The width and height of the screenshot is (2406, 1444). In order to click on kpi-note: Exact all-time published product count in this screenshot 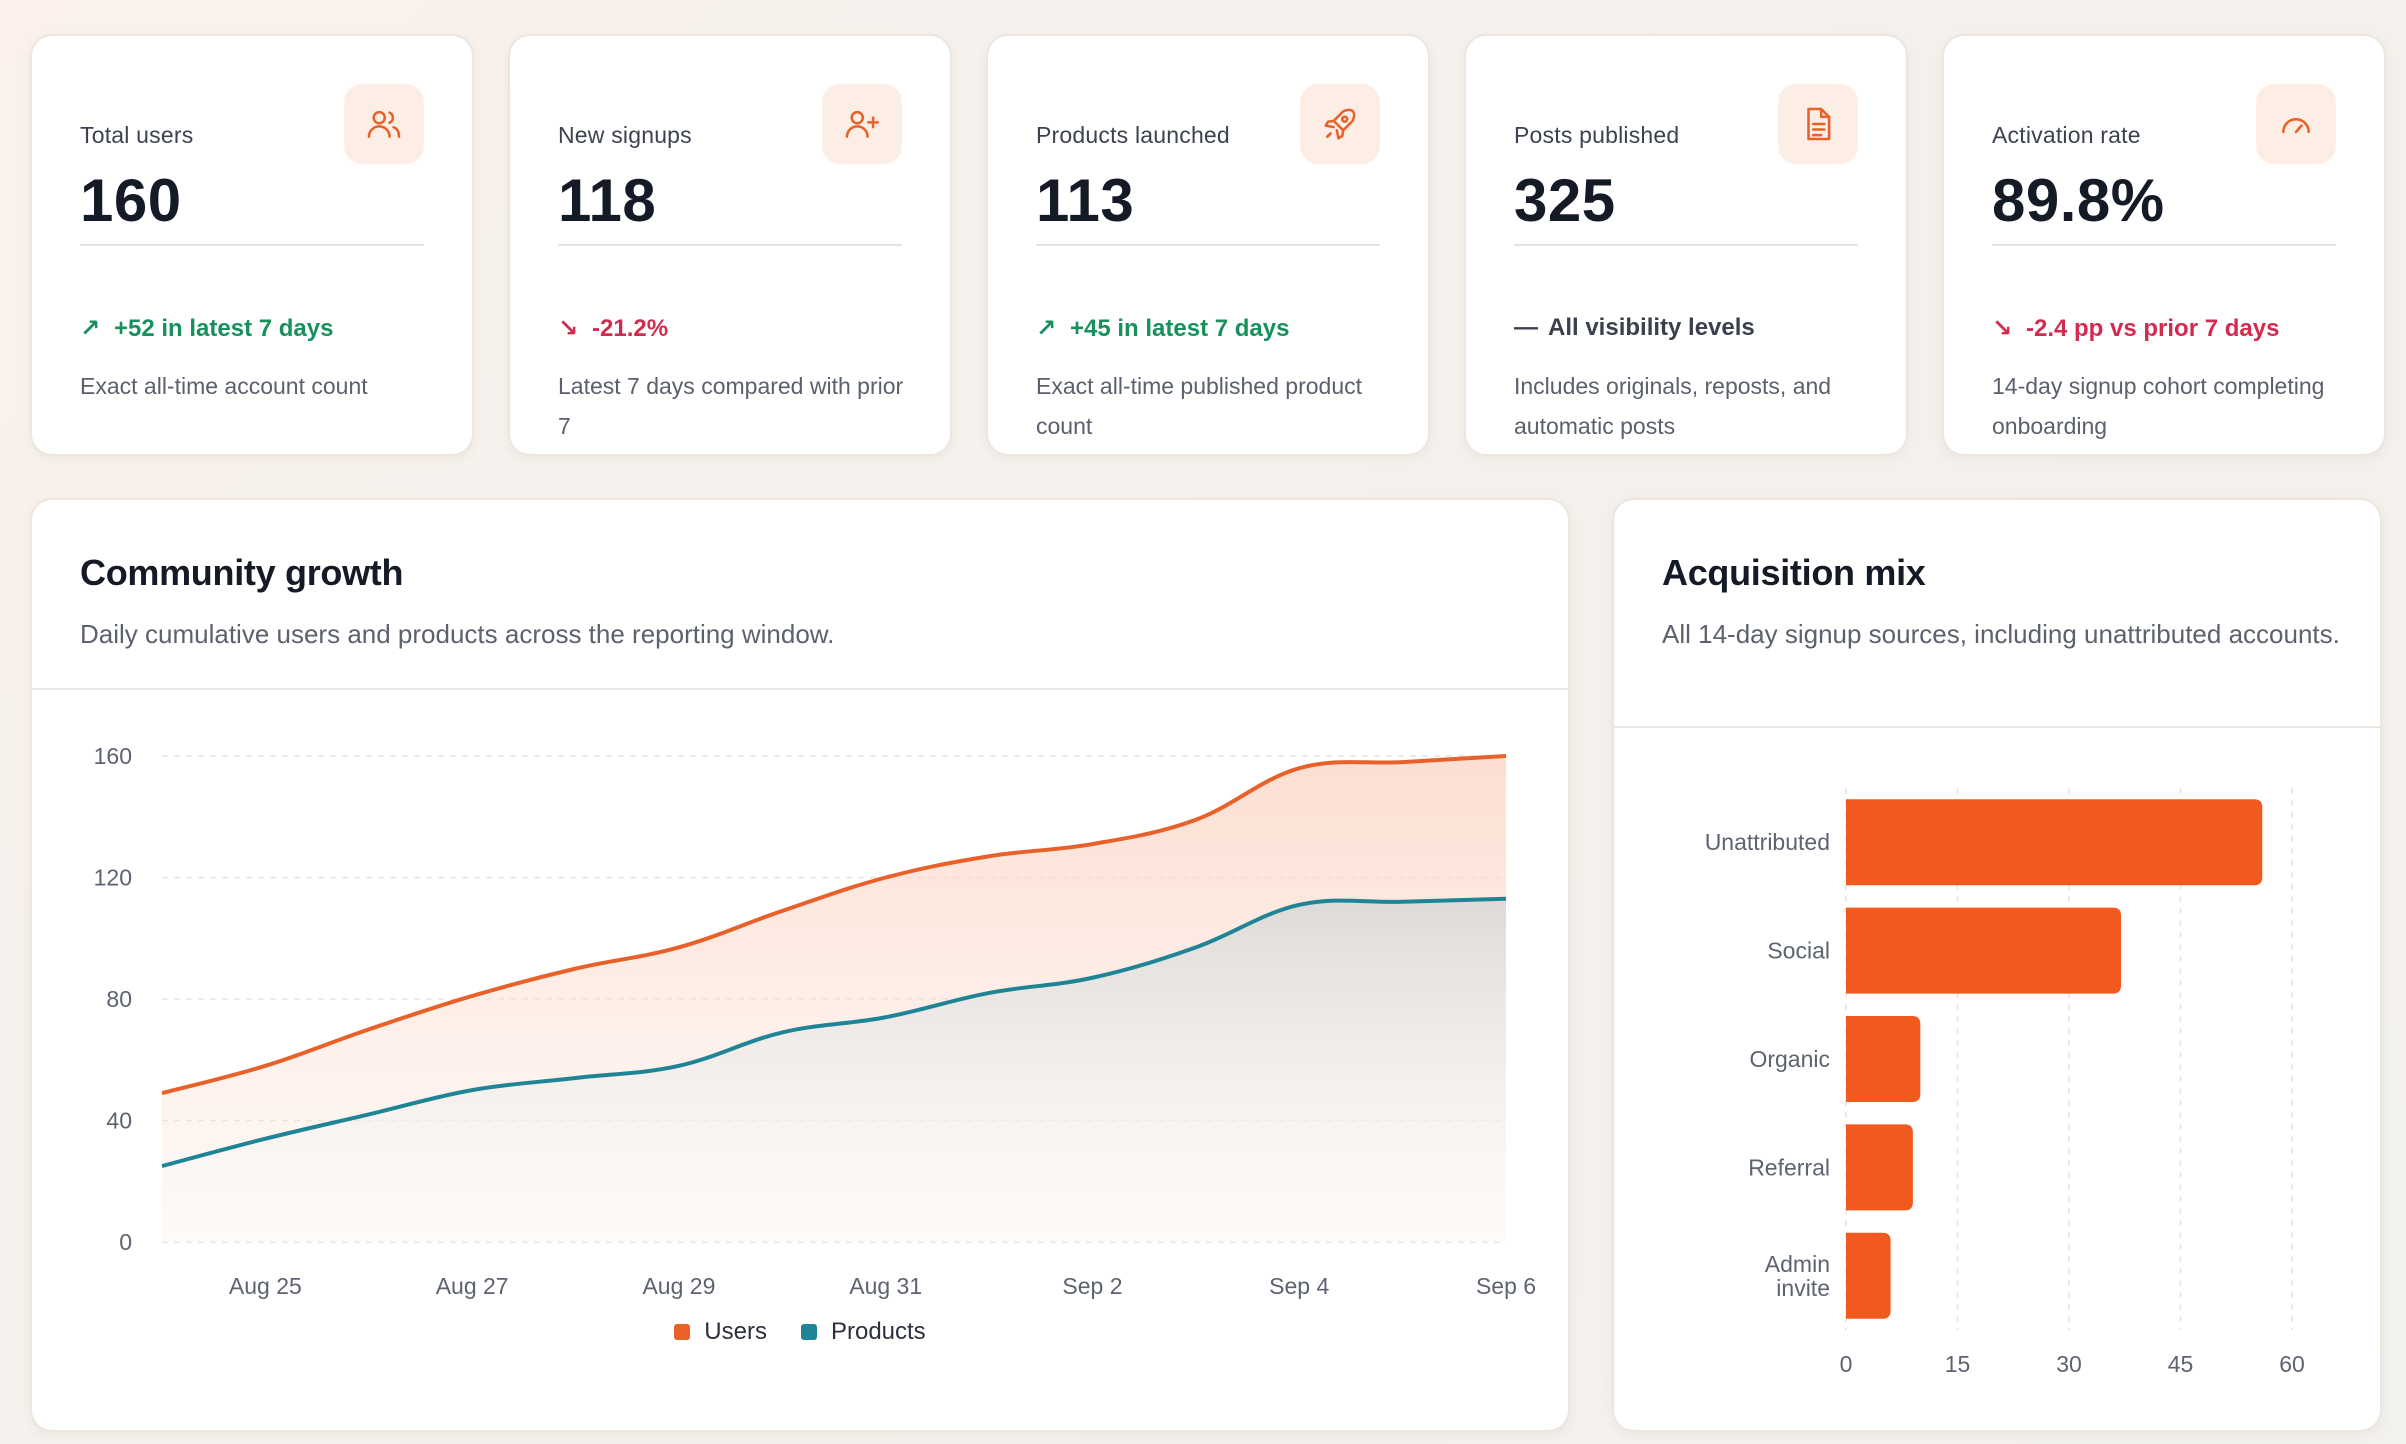, I will do `click(1199, 406)`.